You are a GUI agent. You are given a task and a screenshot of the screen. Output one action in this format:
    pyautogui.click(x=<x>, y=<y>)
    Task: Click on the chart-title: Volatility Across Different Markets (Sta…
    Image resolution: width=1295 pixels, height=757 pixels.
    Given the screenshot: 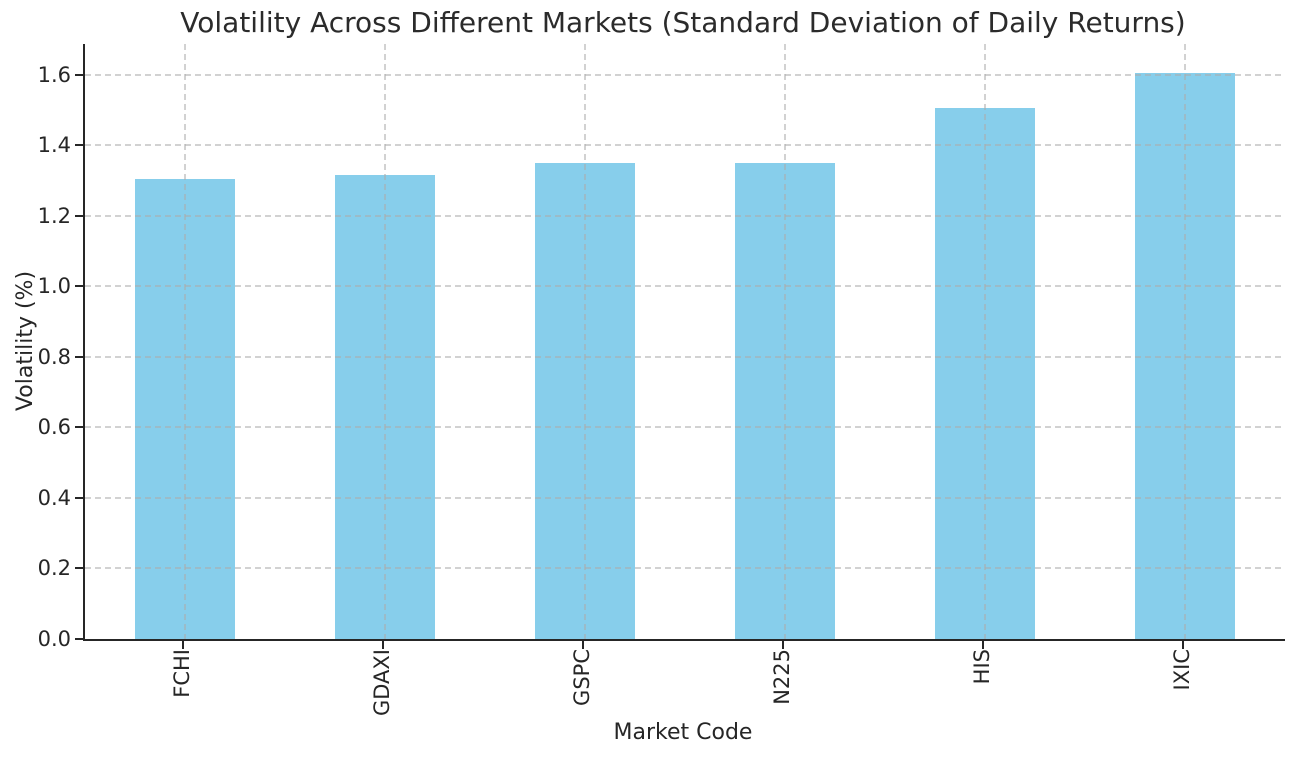 What is the action you would take?
    pyautogui.click(x=683, y=22)
    